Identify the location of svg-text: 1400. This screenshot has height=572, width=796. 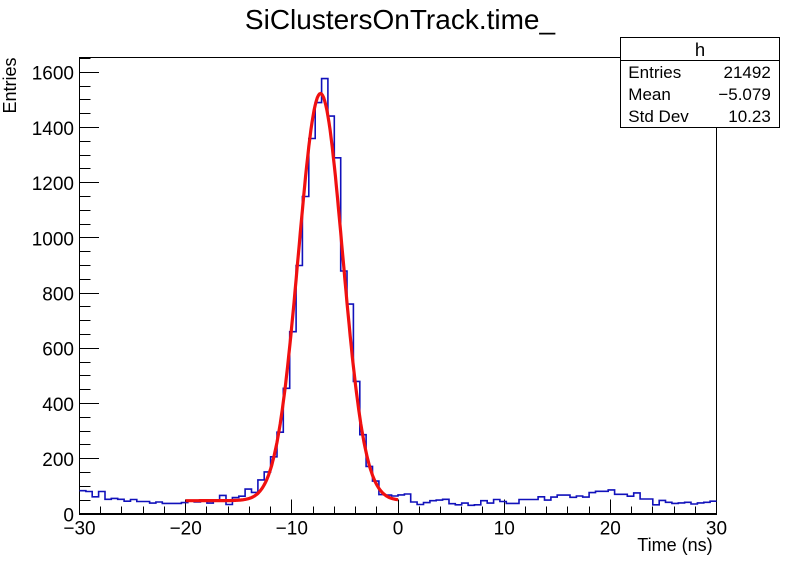
(53, 129).